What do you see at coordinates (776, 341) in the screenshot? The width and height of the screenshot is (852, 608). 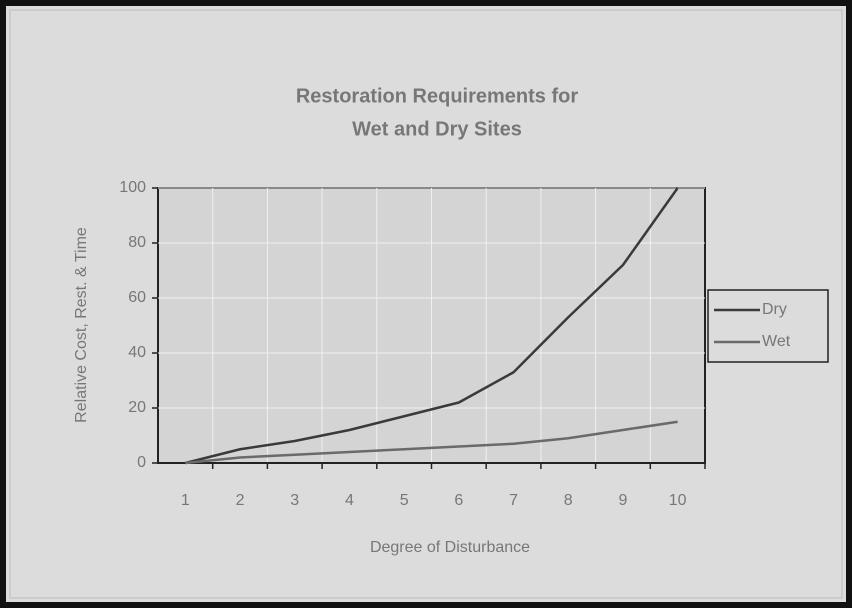 I see `legend-label: Wet` at bounding box center [776, 341].